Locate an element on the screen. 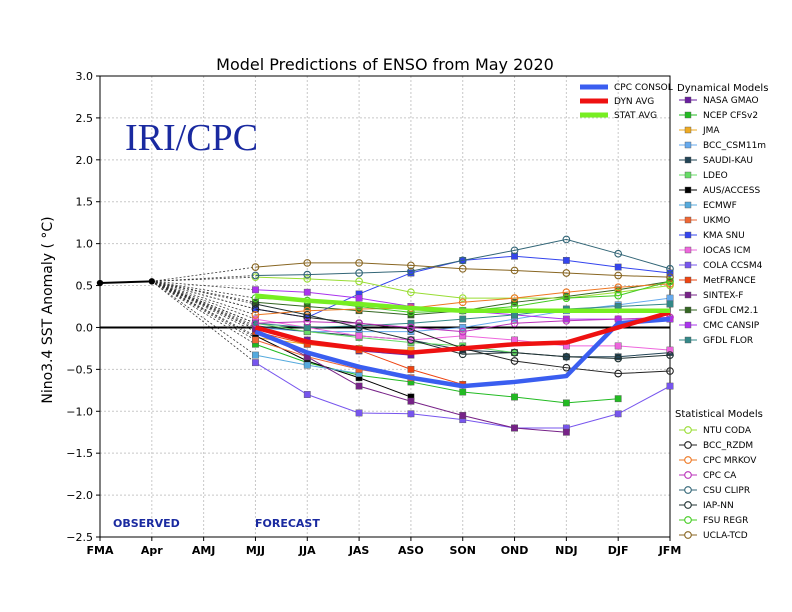 The image size is (792, 612). series-aus-access-connector is located at coordinates (203, 309).